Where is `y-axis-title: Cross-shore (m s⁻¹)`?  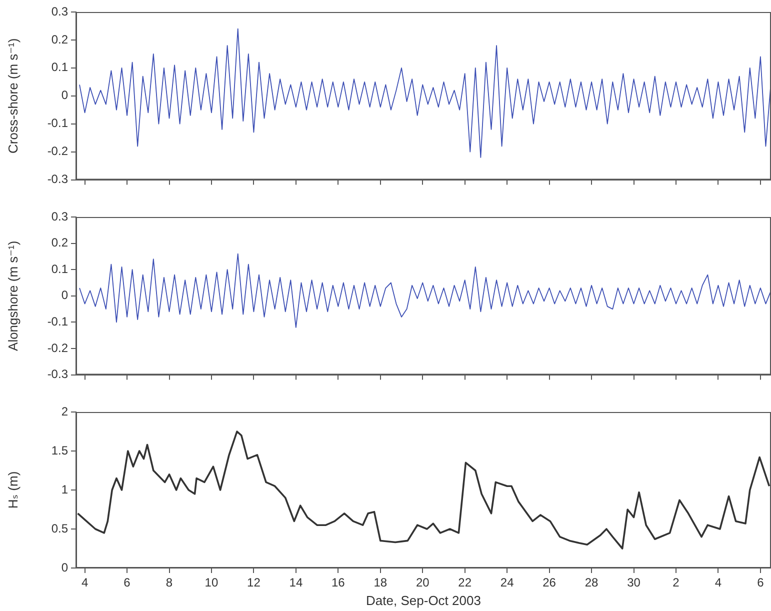 y-axis-title: Cross-shore (m s⁻¹) is located at coordinates (12, 96).